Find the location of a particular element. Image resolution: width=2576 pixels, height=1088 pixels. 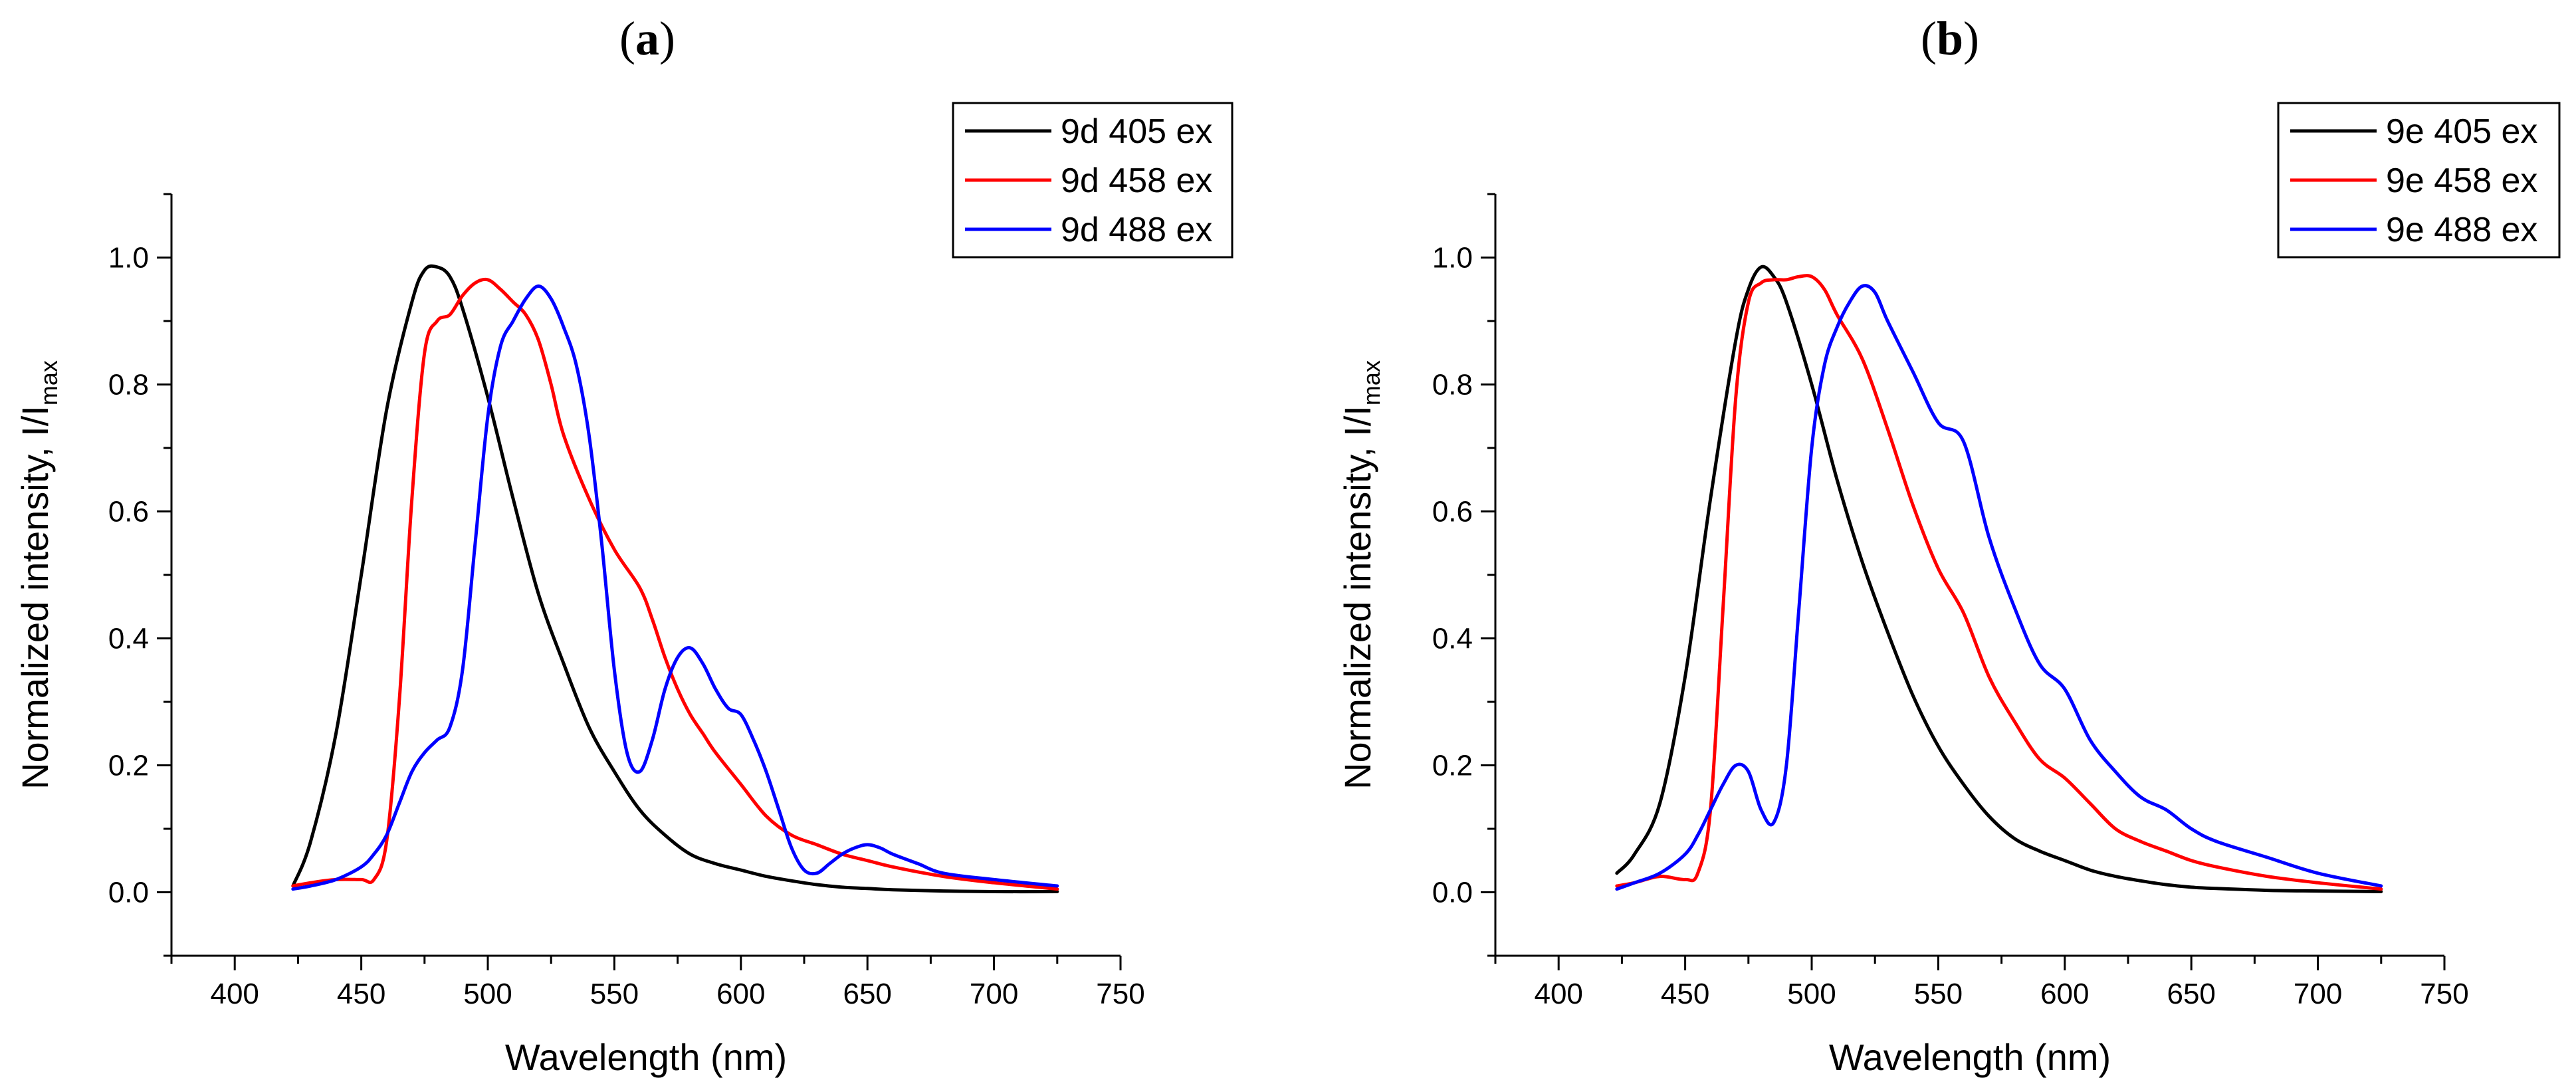

legend-label: 9e 458 ex is located at coordinates (2461, 181).